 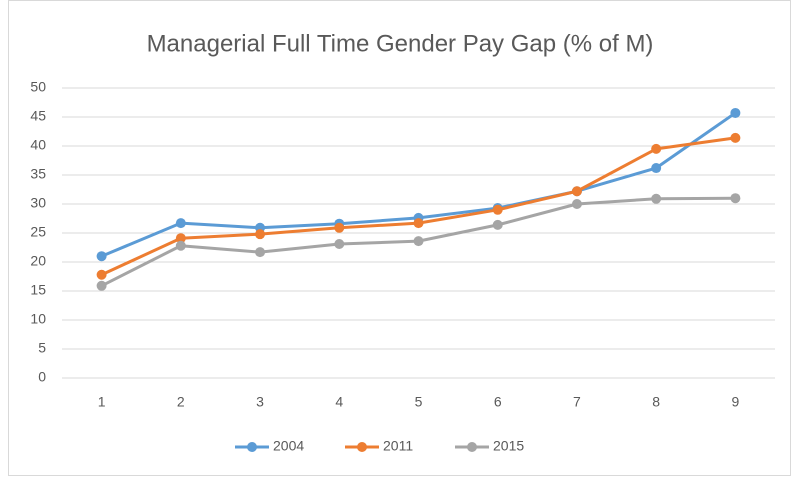 I want to click on y-tick-label: 45, so click(x=38, y=116).